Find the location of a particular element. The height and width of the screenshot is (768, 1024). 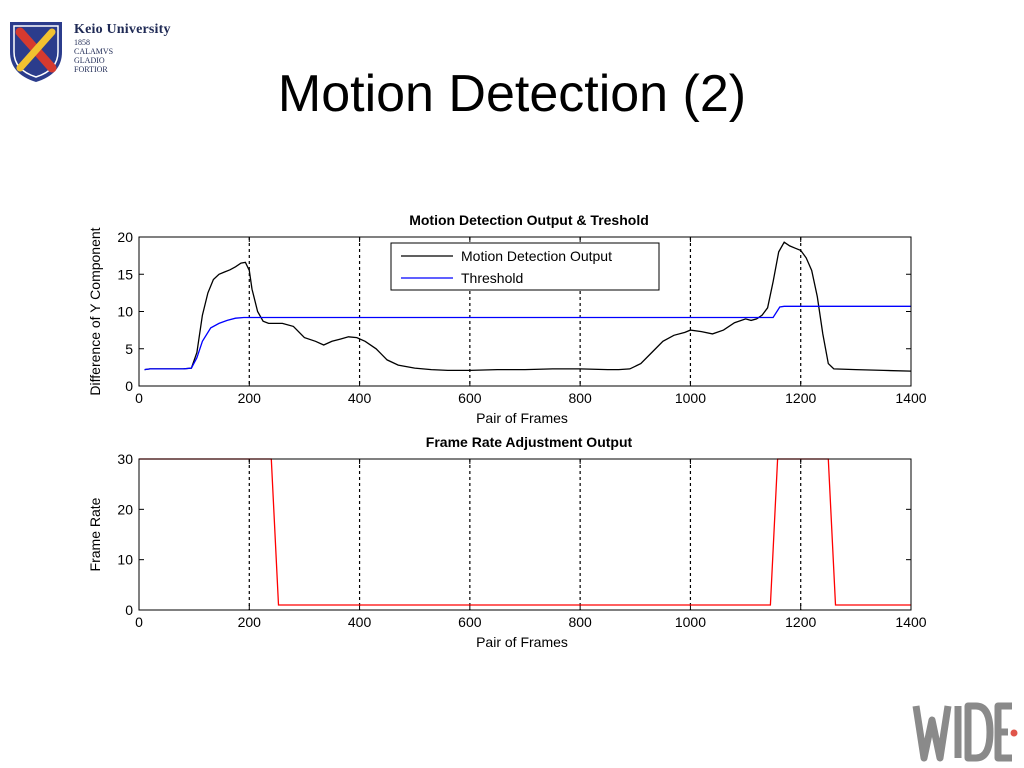

university-name: Keio University is located at coordinates (122, 29).